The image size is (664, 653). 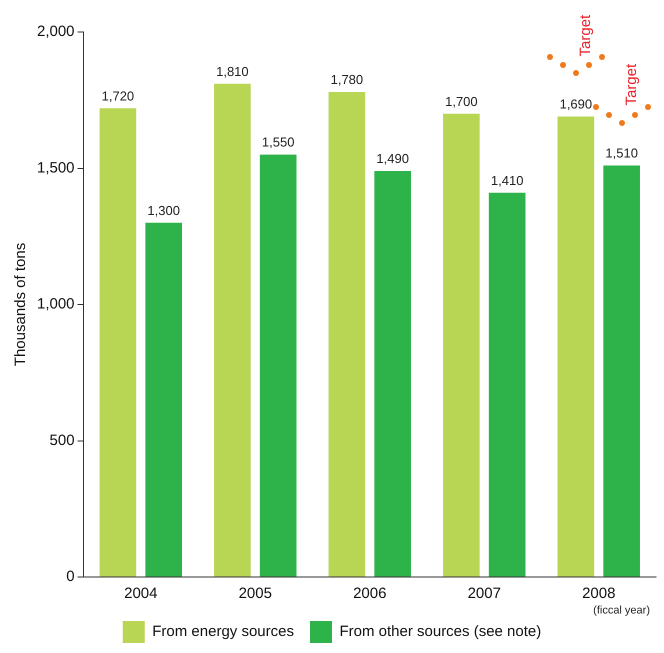 I want to click on data-label: 1,780, so click(x=347, y=80).